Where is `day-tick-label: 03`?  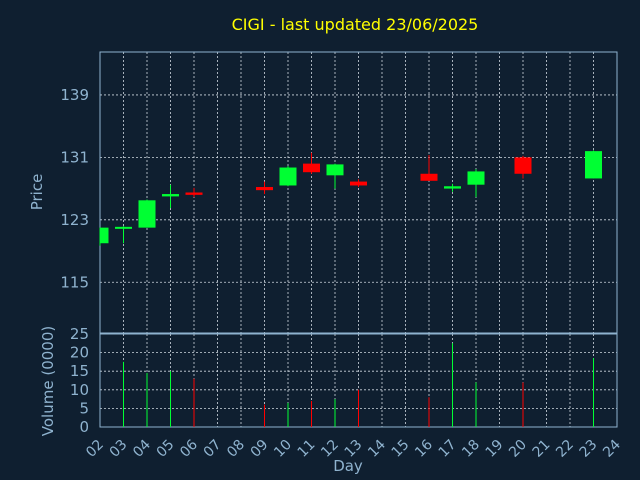
day-tick-label: 03 is located at coordinates (119, 449).